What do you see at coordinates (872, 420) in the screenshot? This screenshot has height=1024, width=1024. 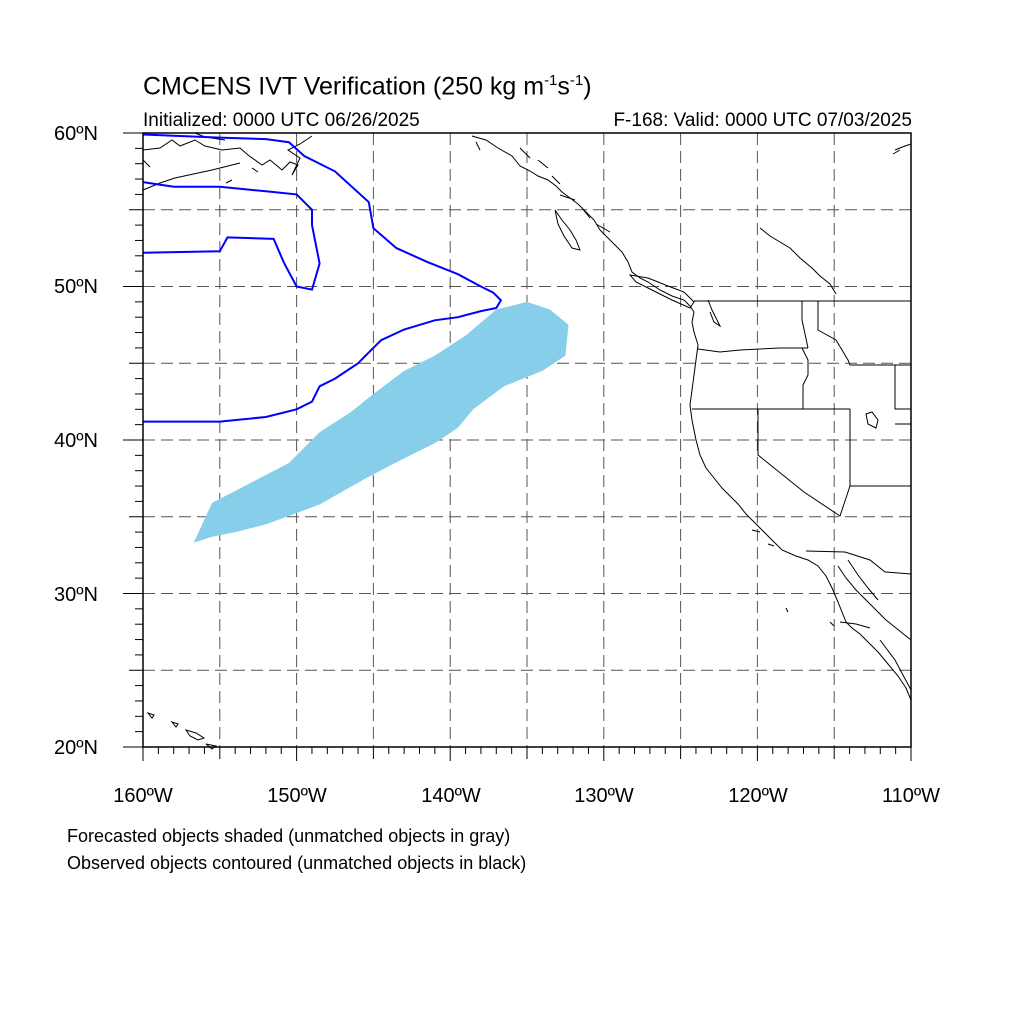 I see `great-salt-lake` at bounding box center [872, 420].